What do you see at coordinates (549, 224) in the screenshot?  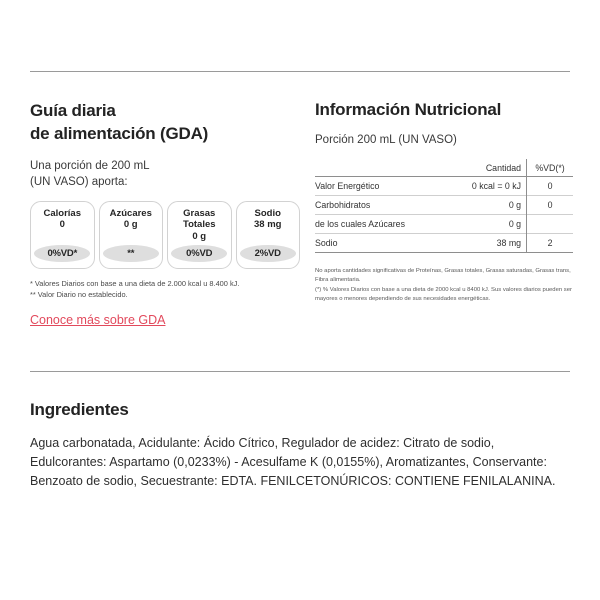 I see `cell-vd` at bounding box center [549, 224].